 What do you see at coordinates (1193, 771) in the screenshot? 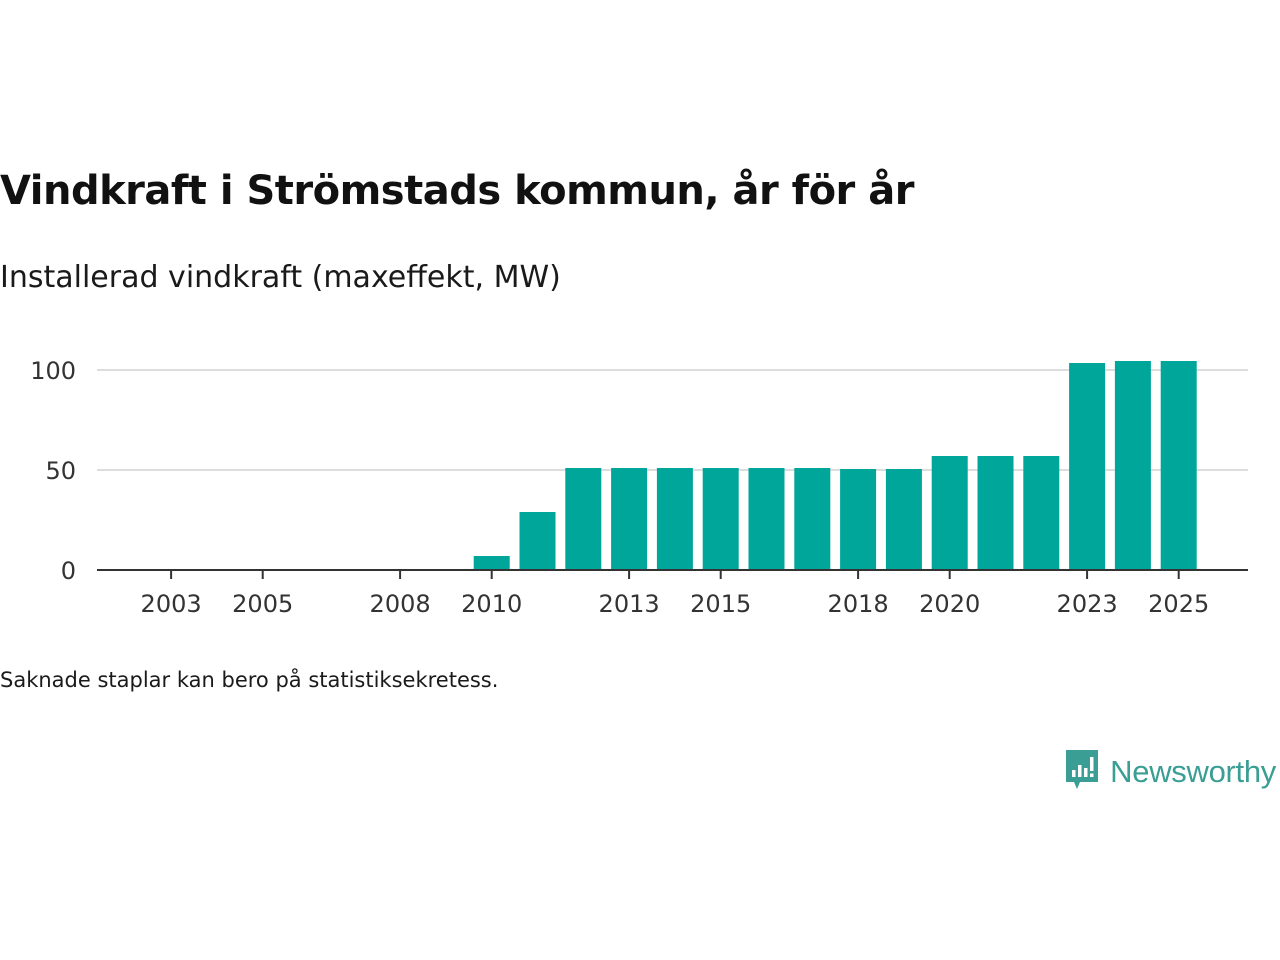
I see `brand-name: Newsworthy` at bounding box center [1193, 771].